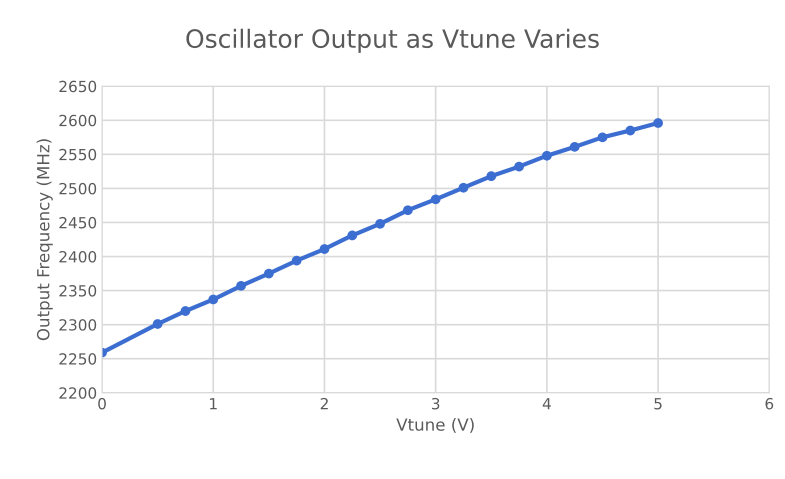 The image size is (785, 479). What do you see at coordinates (77, 188) in the screenshot?
I see `y-tick-label: 2500` at bounding box center [77, 188].